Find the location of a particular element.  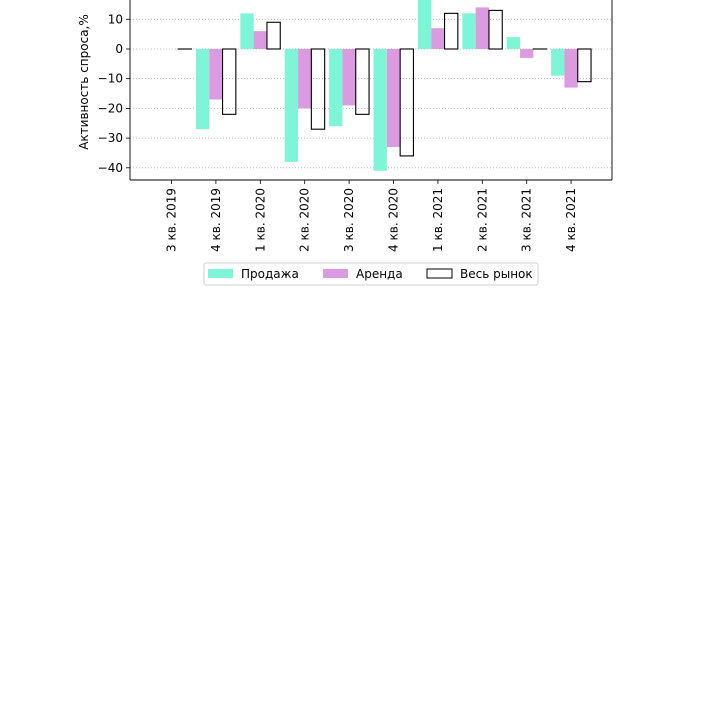

legend-label: Аренда is located at coordinates (379, 274).